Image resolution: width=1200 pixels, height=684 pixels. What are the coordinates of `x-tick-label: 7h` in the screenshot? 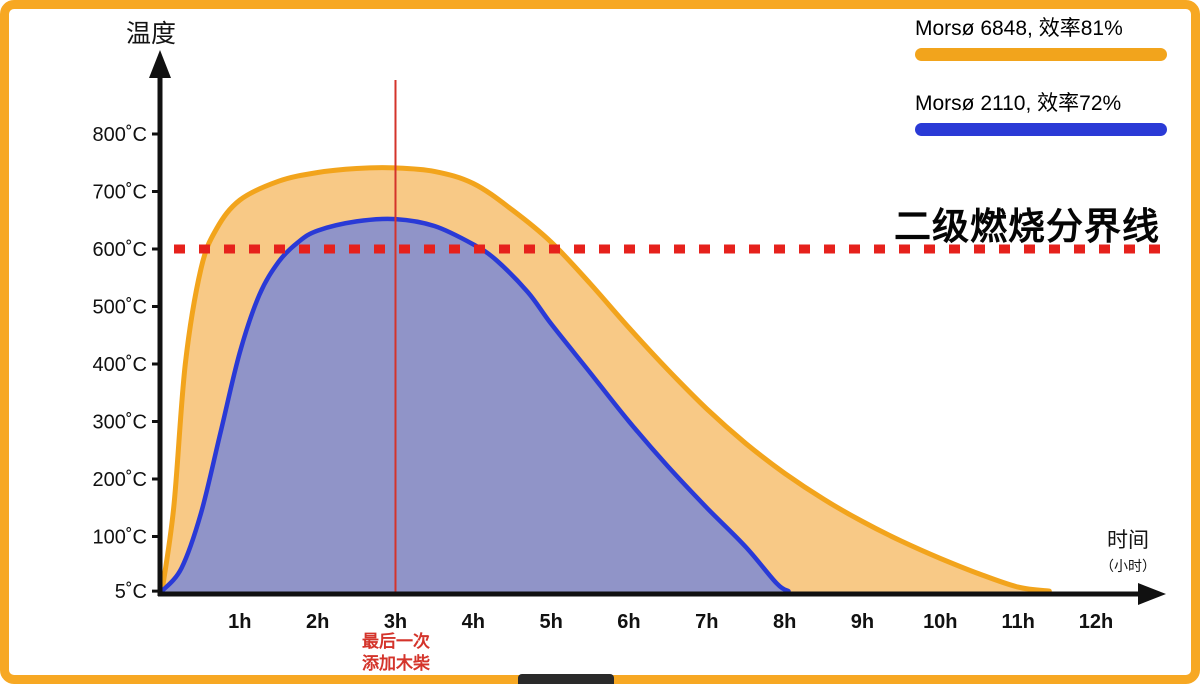 It's located at (706, 622).